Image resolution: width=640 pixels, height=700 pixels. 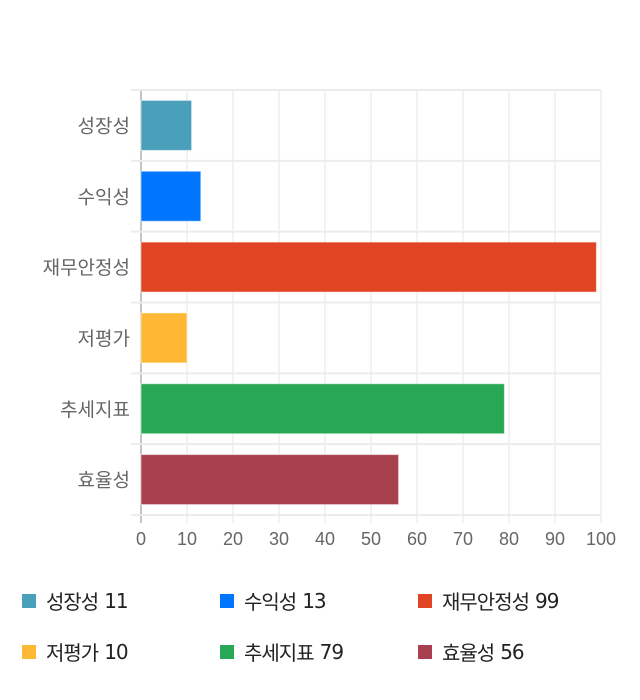 I want to click on legend-item: 재무안정성 99, so click(x=488, y=600).